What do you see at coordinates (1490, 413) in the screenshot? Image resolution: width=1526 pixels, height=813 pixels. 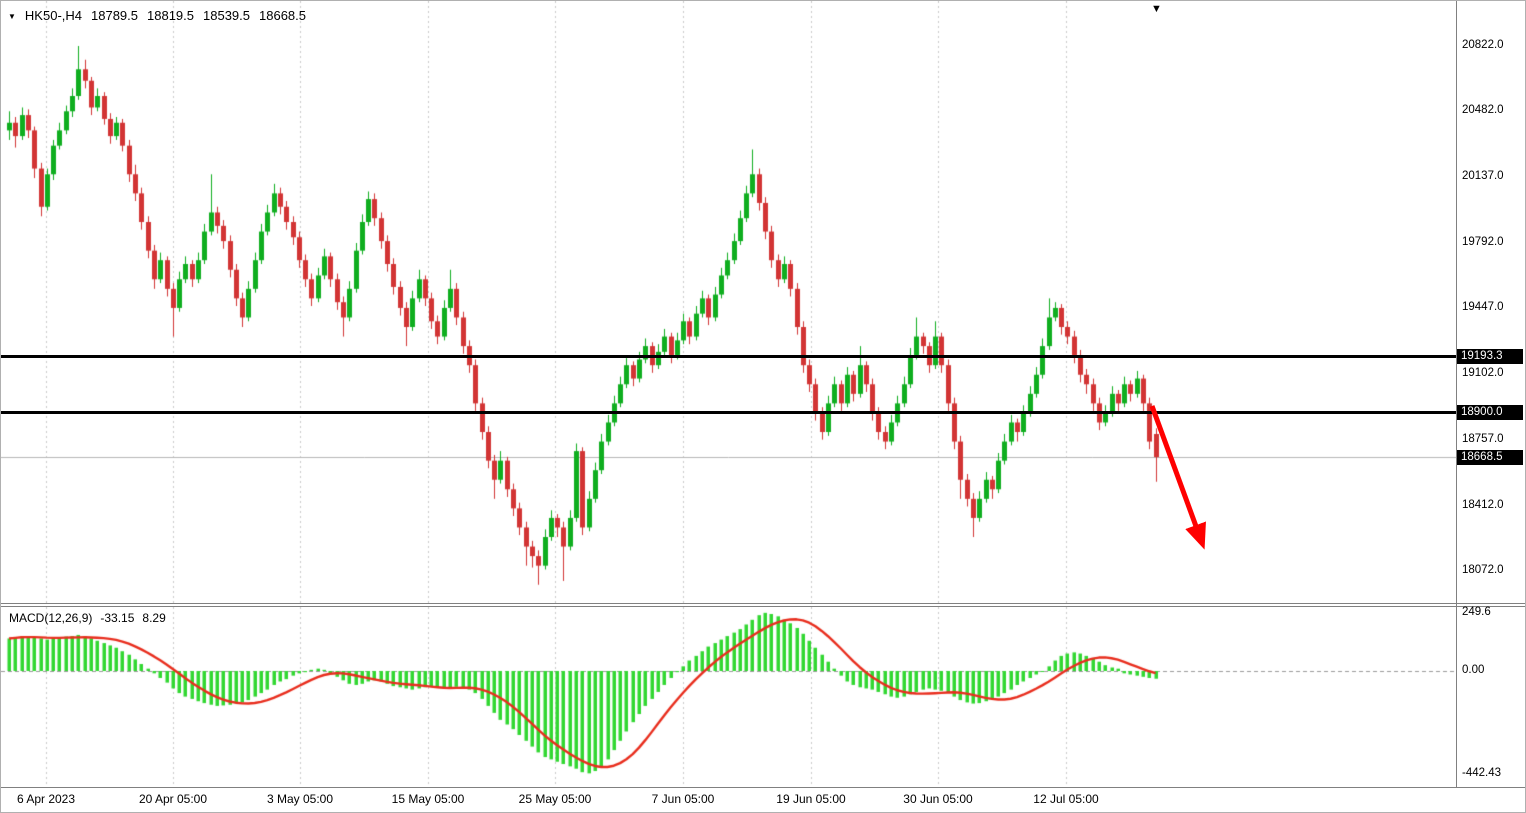 I see `support-line-price-tag: 18900.0` at bounding box center [1490, 413].